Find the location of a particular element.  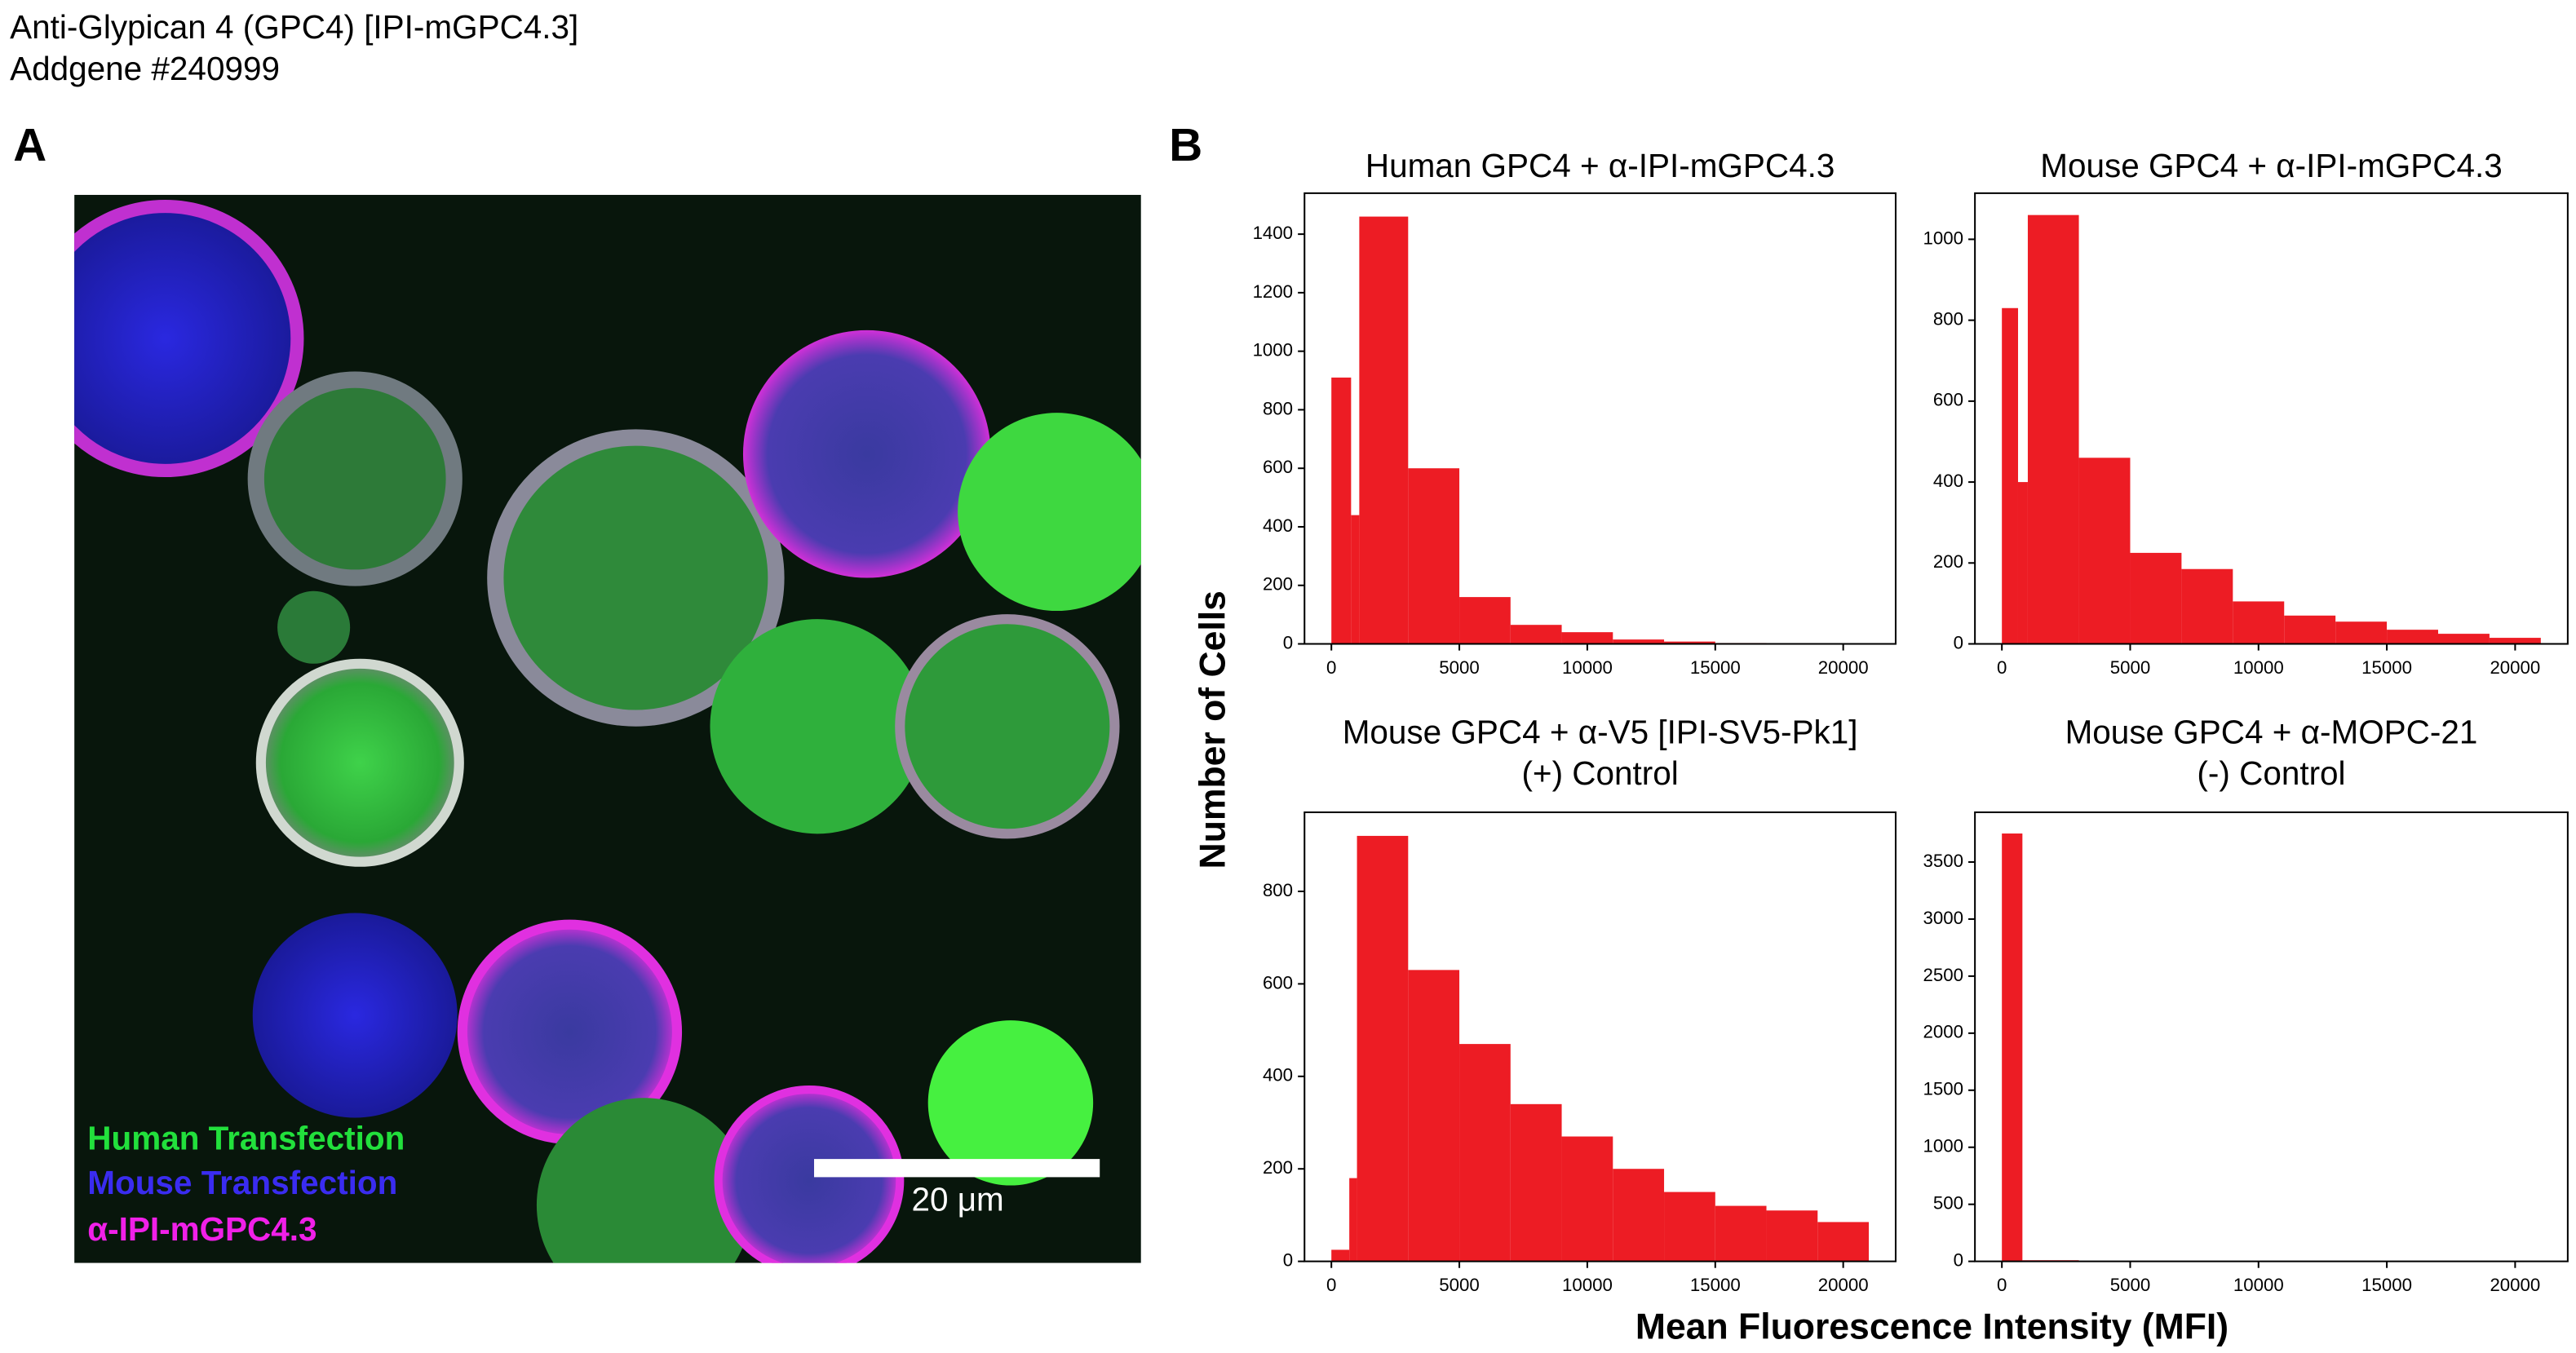

panel-label: B is located at coordinates (1185, 145).